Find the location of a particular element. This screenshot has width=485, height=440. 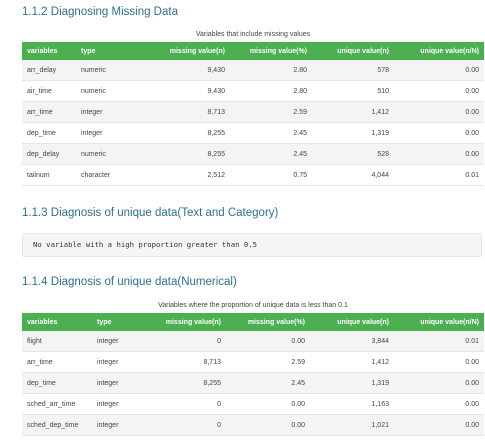

table-row: sched_arr_time integer 0 0.00 1,163 0.00 is located at coordinates (253, 404).